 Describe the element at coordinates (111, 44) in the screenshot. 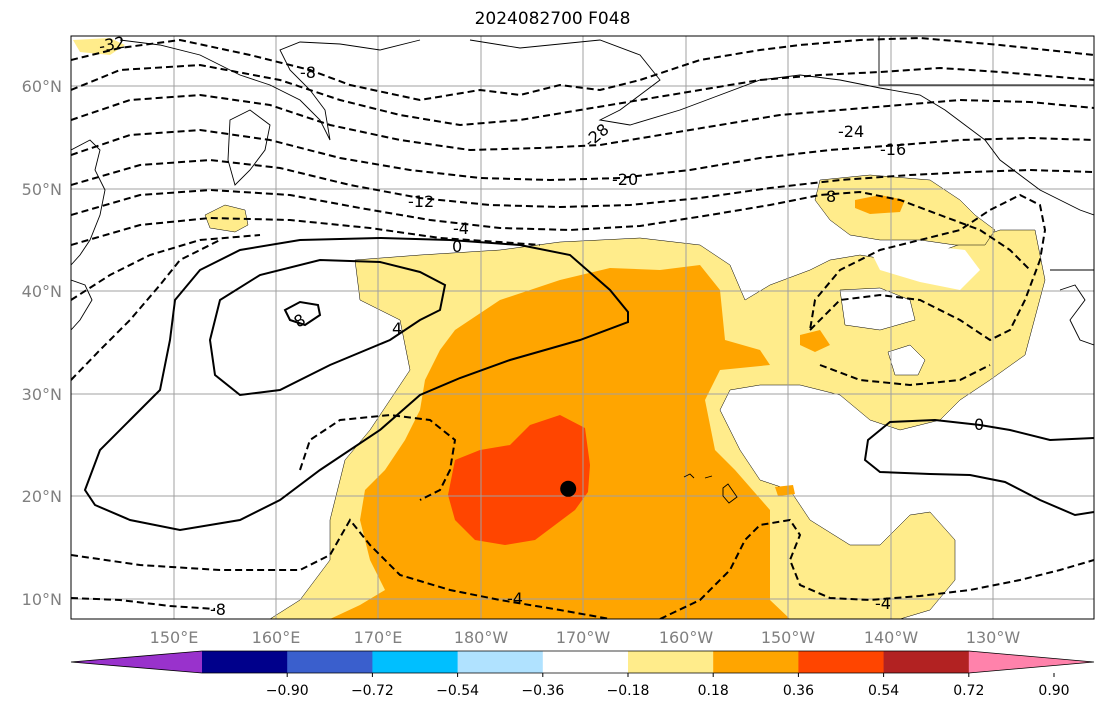

I see `contour-label: -32` at that location.